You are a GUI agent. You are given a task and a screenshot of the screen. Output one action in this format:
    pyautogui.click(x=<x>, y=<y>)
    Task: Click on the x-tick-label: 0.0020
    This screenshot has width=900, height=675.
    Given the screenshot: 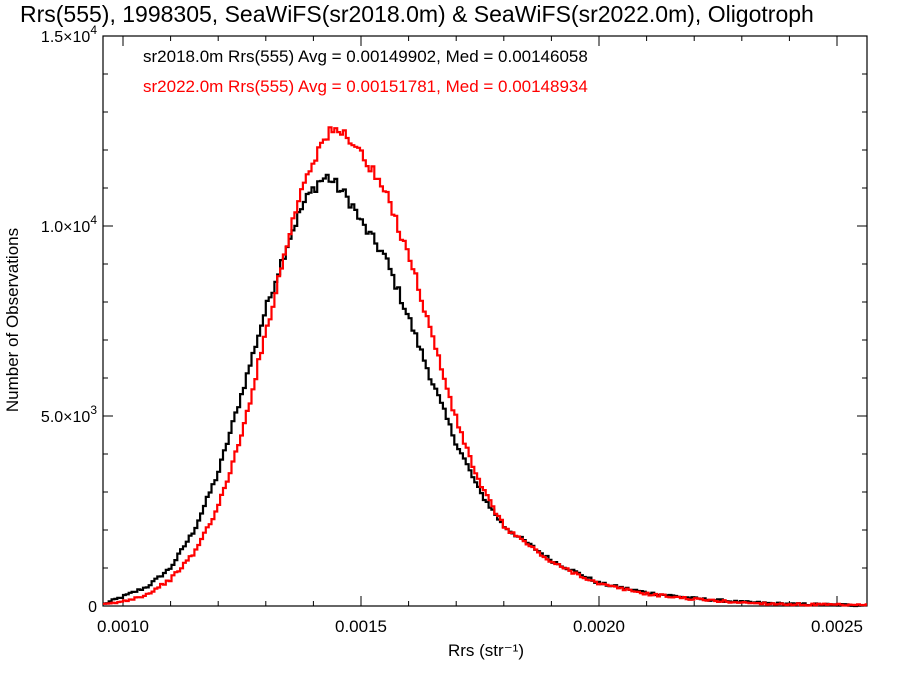 What is the action you would take?
    pyautogui.click(x=599, y=626)
    